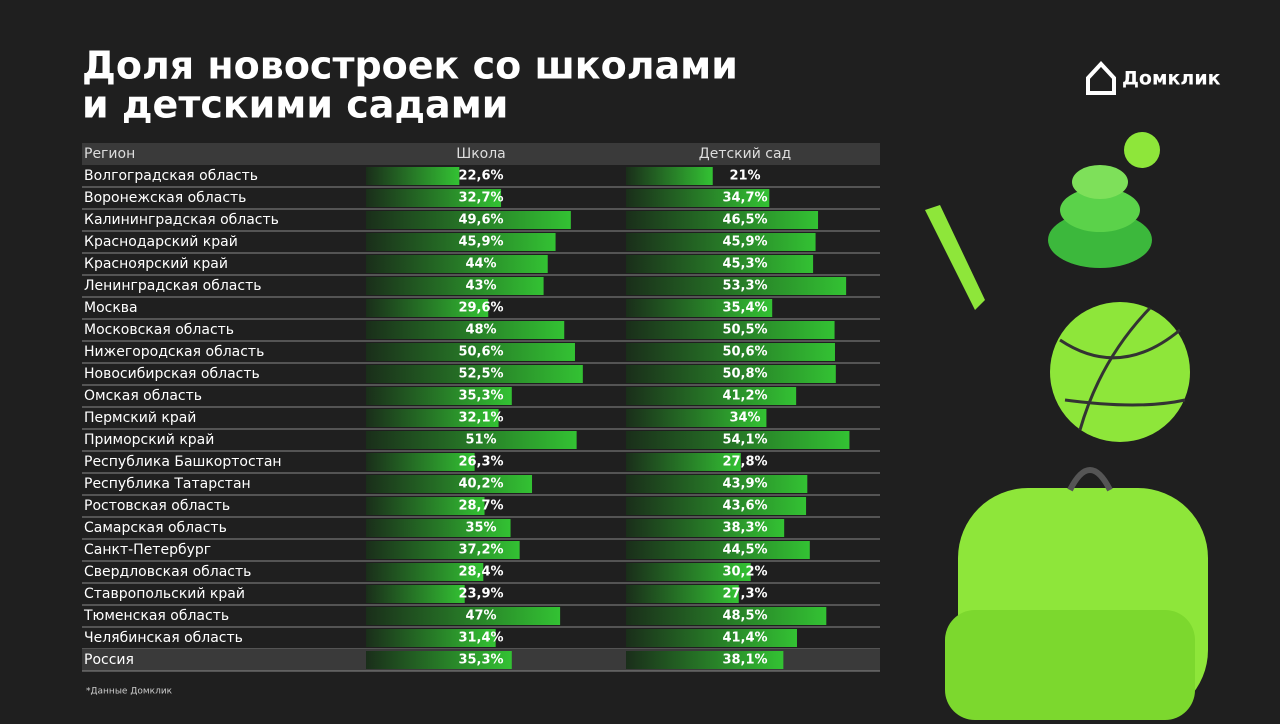  Describe the element at coordinates (109, 154) in the screenshot. I see `column-header: Регион` at that location.